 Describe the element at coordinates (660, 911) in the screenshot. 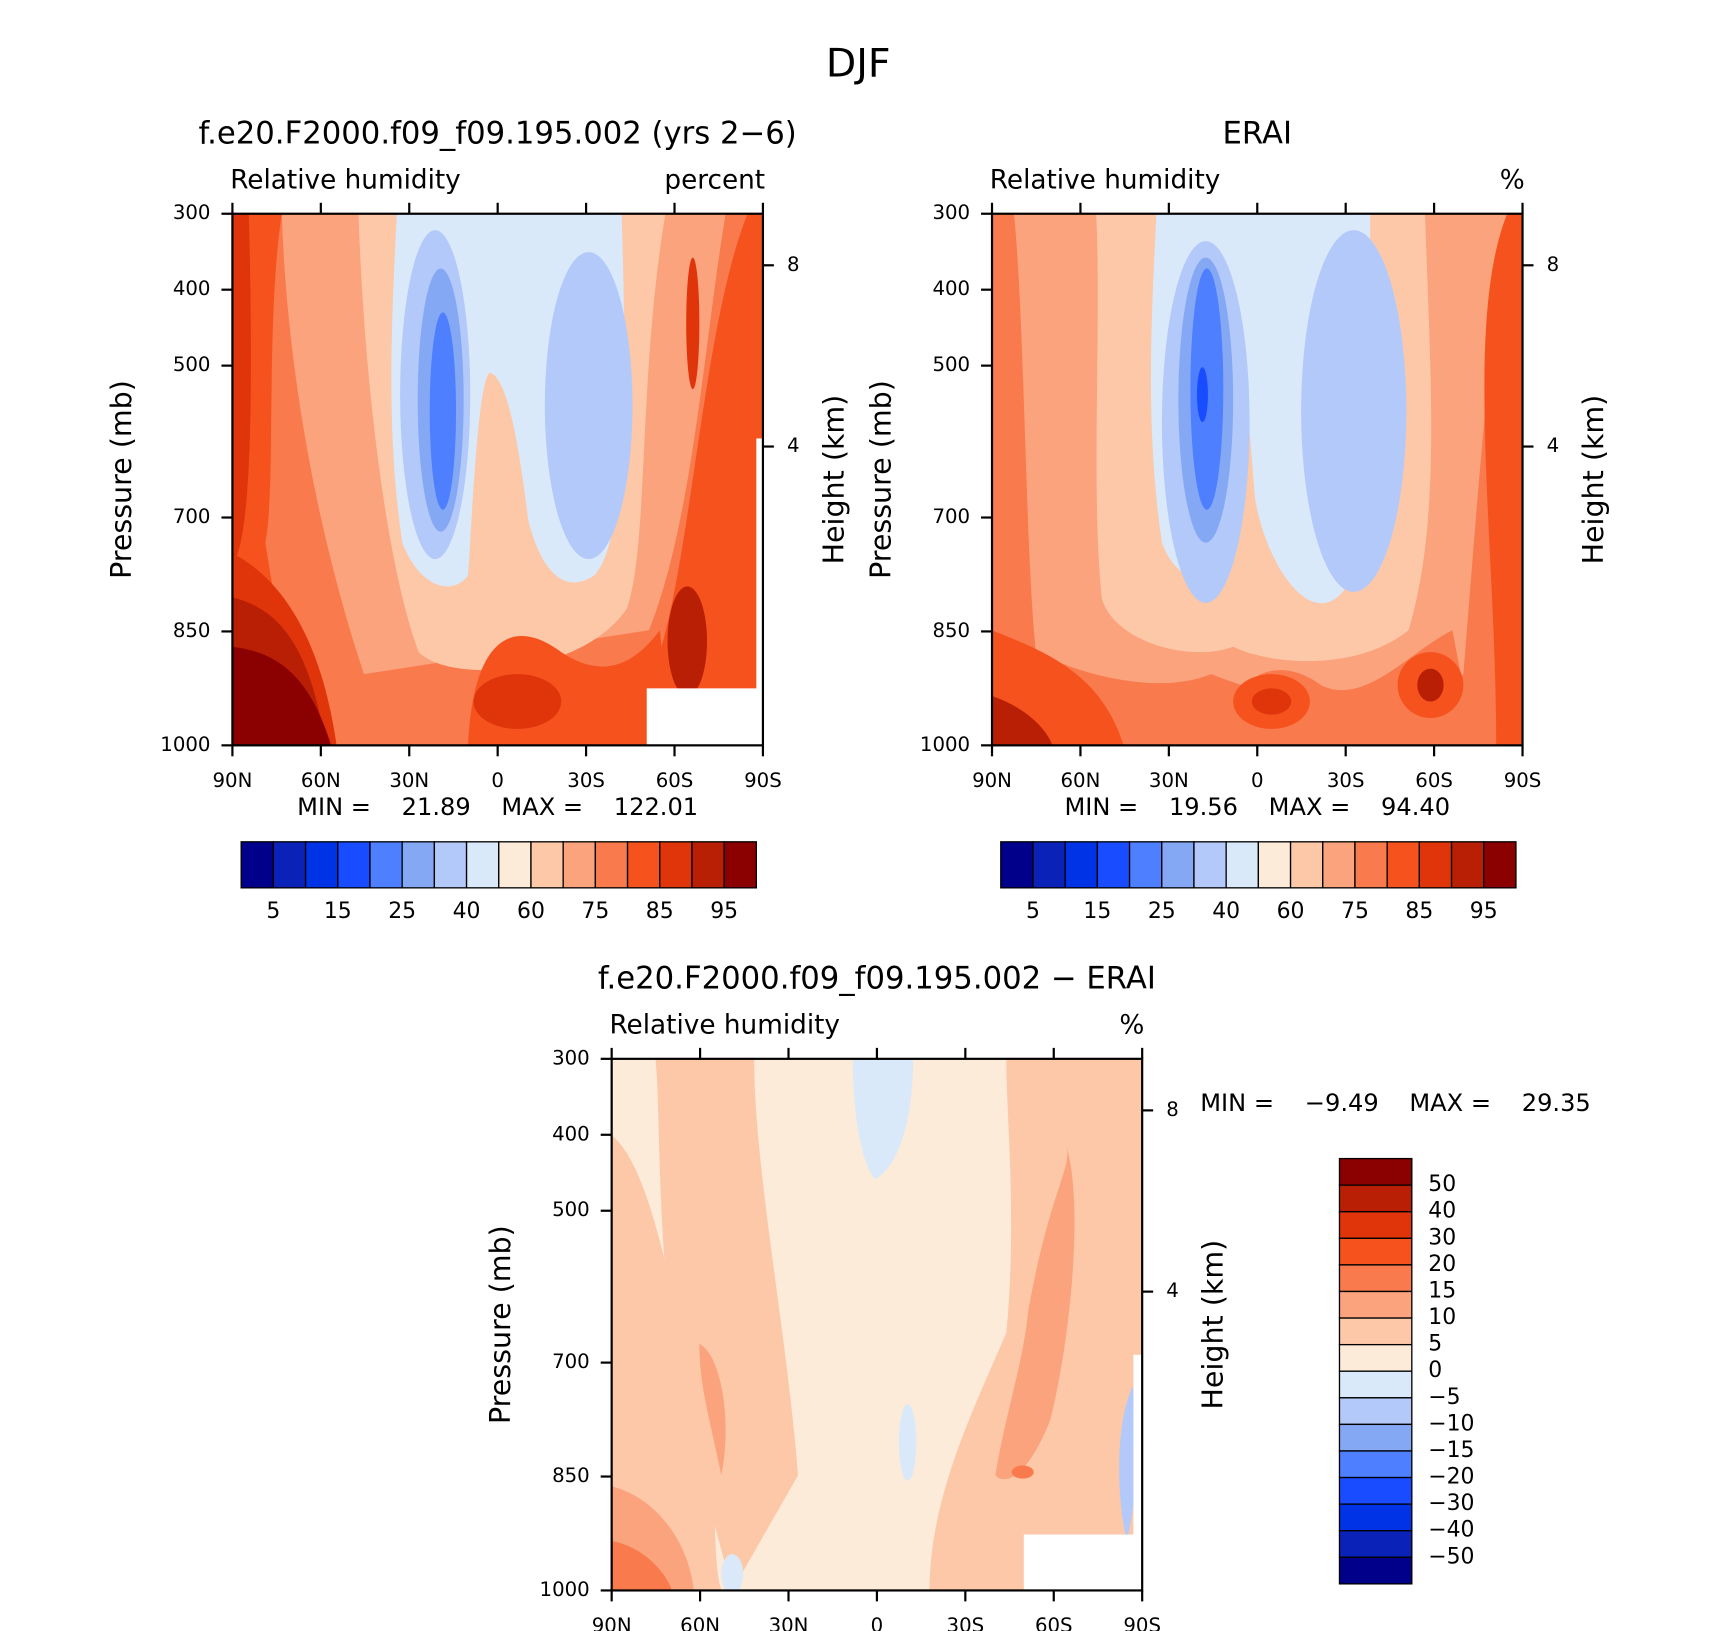

I see `colorbar-label: 85` at that location.